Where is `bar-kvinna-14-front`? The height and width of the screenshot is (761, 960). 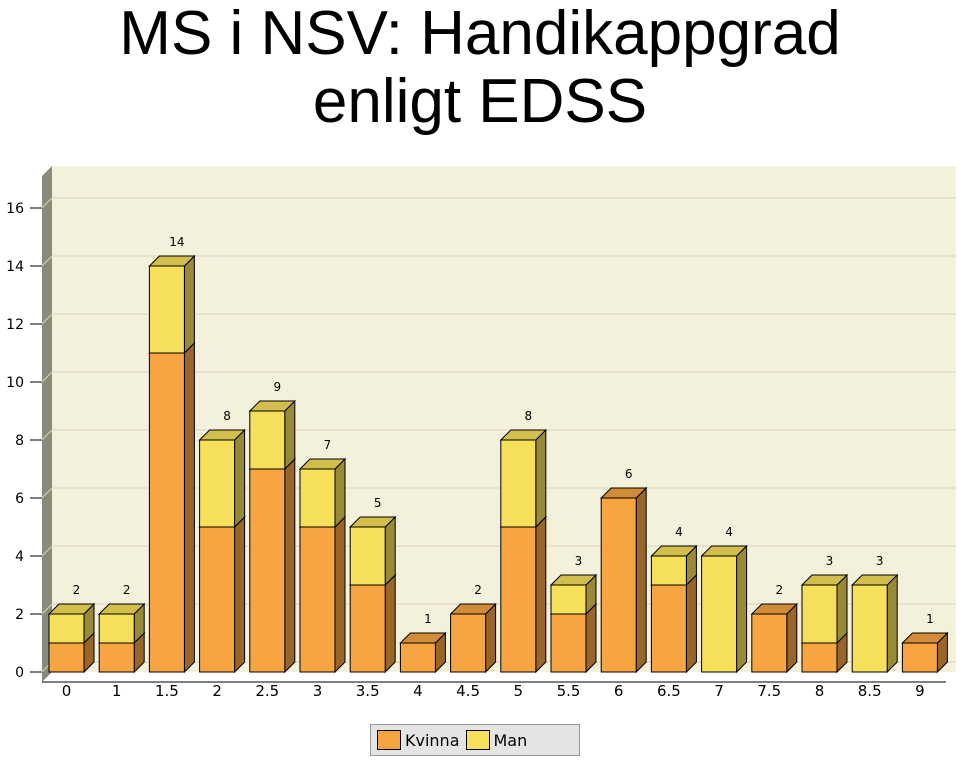
bar-kvinna-14-front is located at coordinates (769, 643).